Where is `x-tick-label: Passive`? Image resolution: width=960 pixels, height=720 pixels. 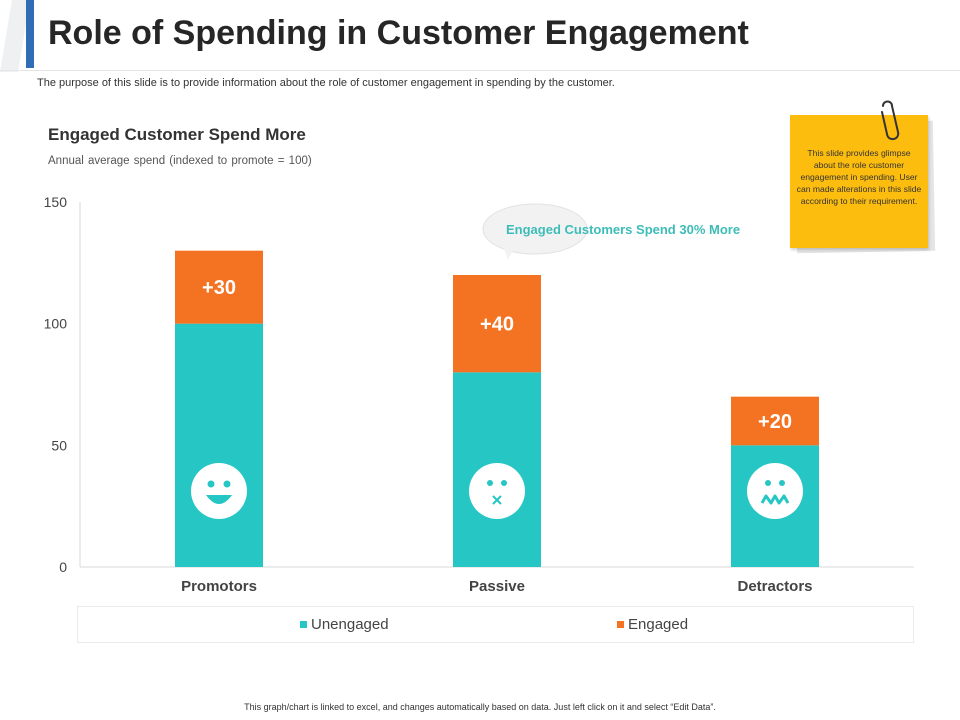
x-tick-label: Passive is located at coordinates (497, 586).